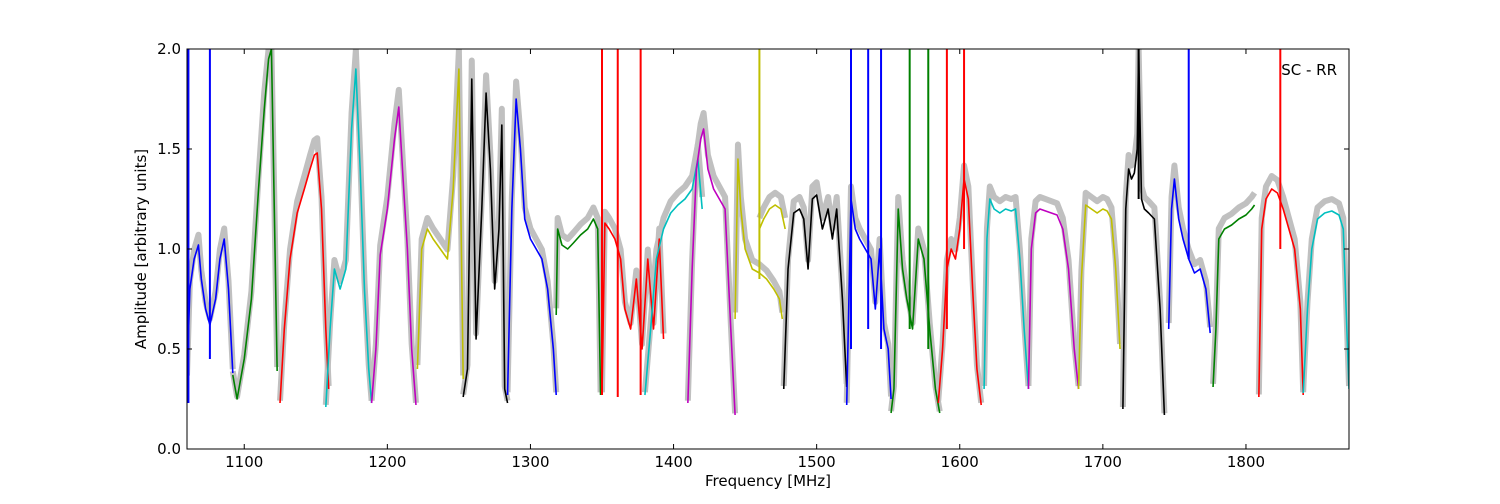 This screenshot has width=1500, height=504. Describe the element at coordinates (141, 249) in the screenshot. I see `y-axis-label: Amplitude [arbitrary units]` at that location.